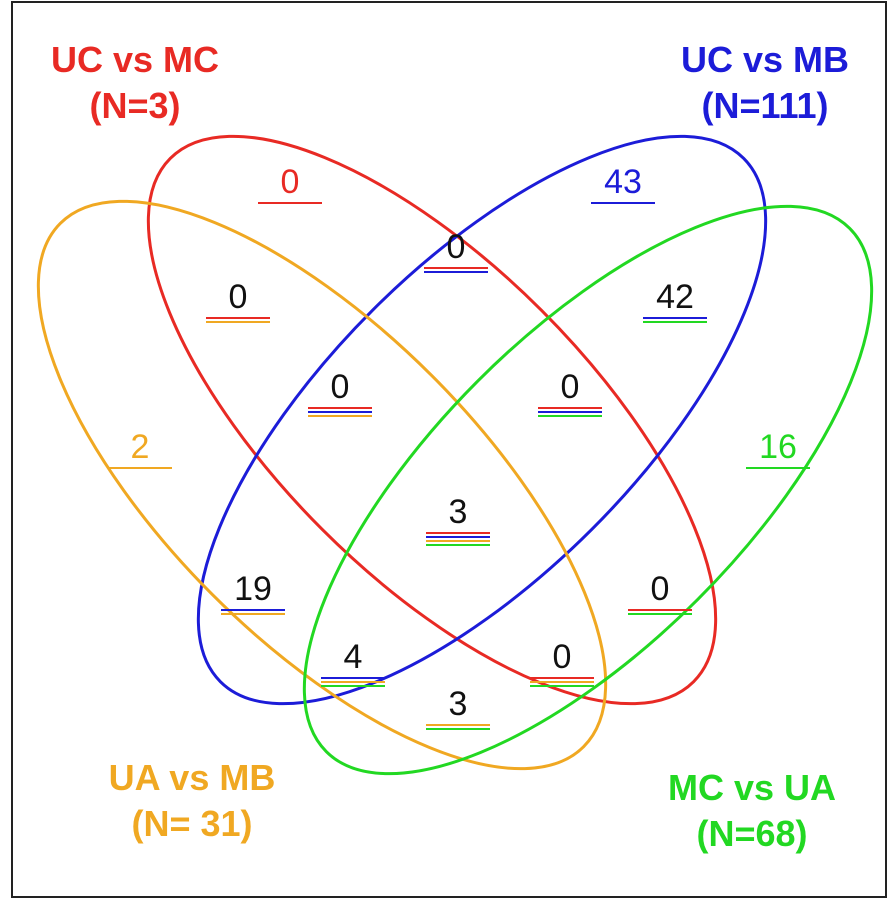 This screenshot has height=899, width=888. I want to click on set-name: MC vs UA, so click(752, 787).